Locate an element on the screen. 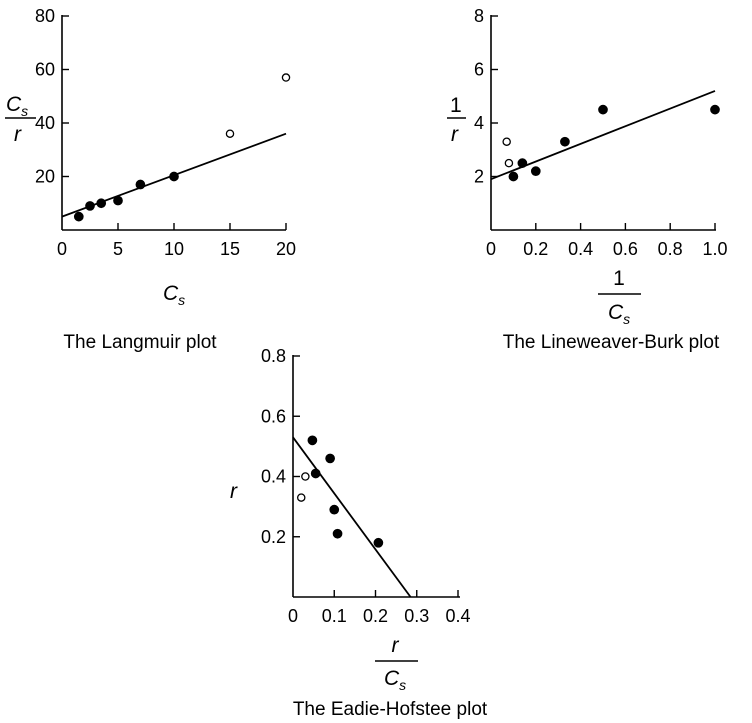 The width and height of the screenshot is (752, 723). eh-x-tick-label: 0.2 is located at coordinates (375, 616).